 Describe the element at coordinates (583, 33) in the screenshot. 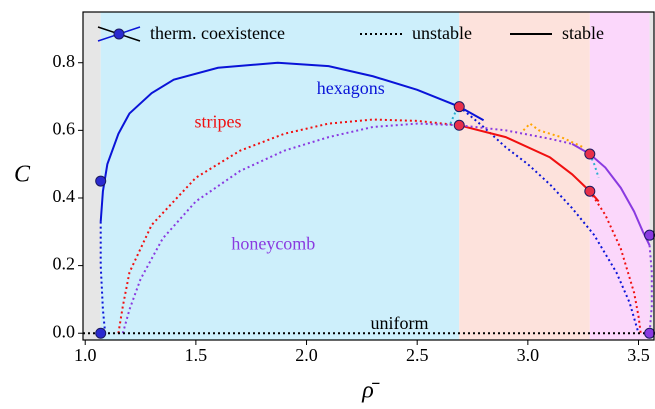

I see `legend-label: stable` at that location.